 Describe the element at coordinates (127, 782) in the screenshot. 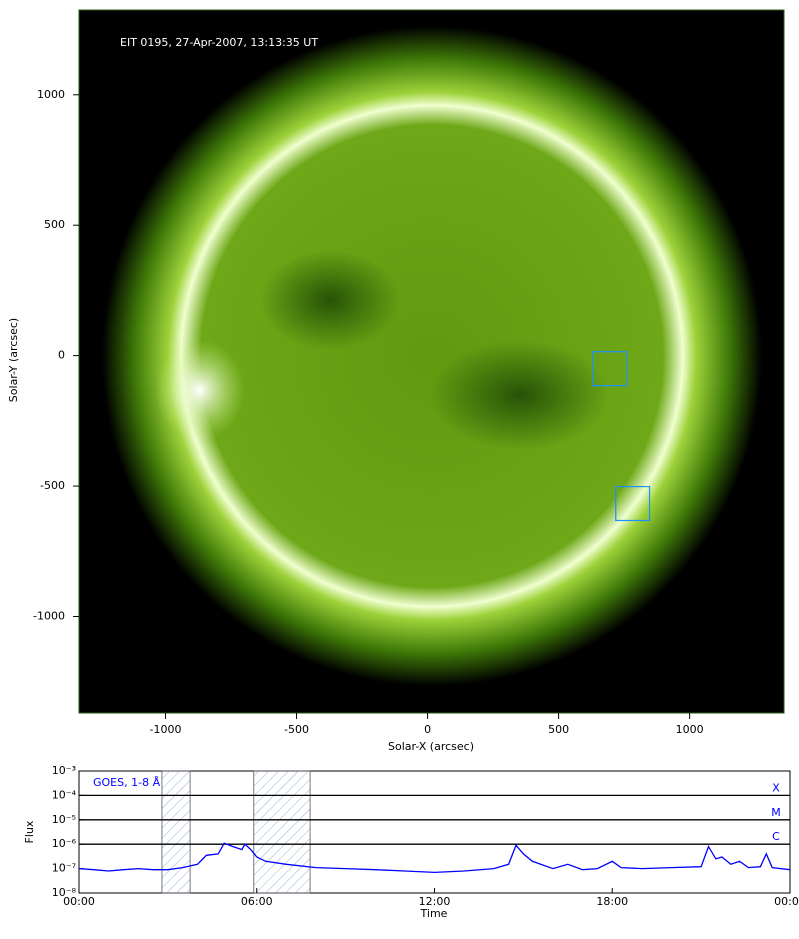

I see `legend-label: GOES, 1-8 Å` at that location.